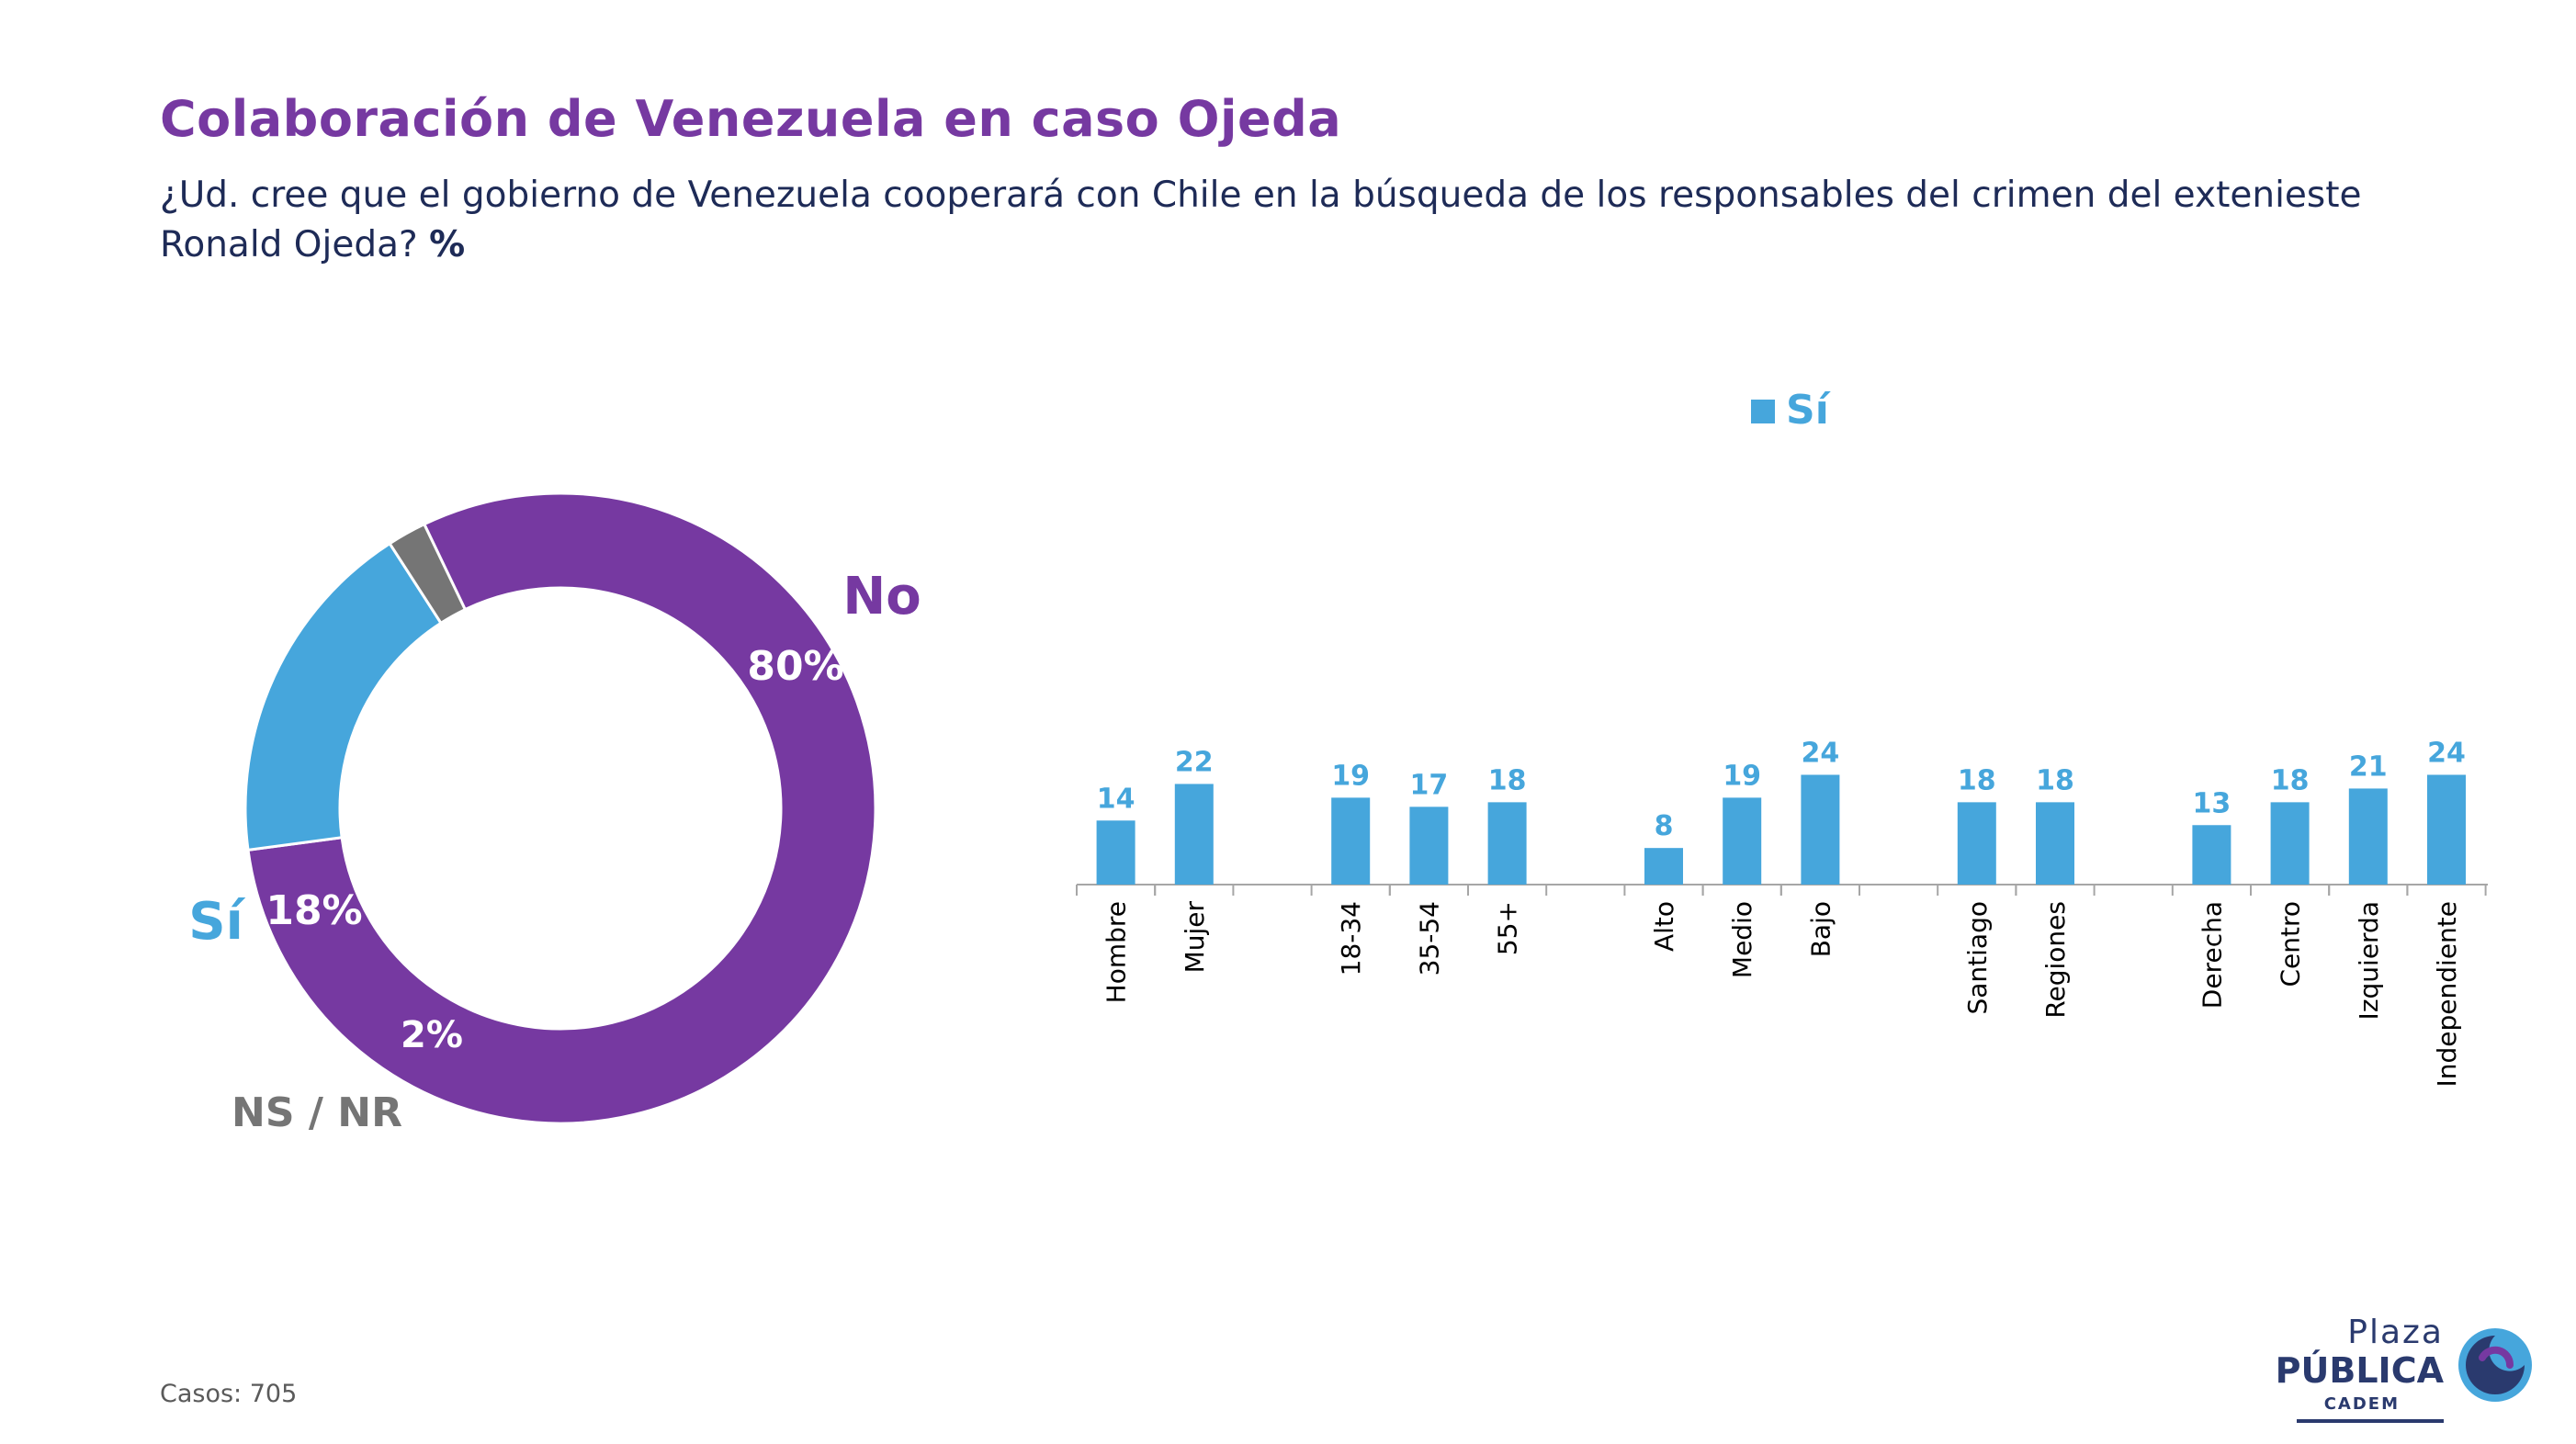 Image resolution: width=2576 pixels, height=1444 pixels. What do you see at coordinates (2290, 780) in the screenshot?
I see `bar-value-centro: 18` at bounding box center [2290, 780].